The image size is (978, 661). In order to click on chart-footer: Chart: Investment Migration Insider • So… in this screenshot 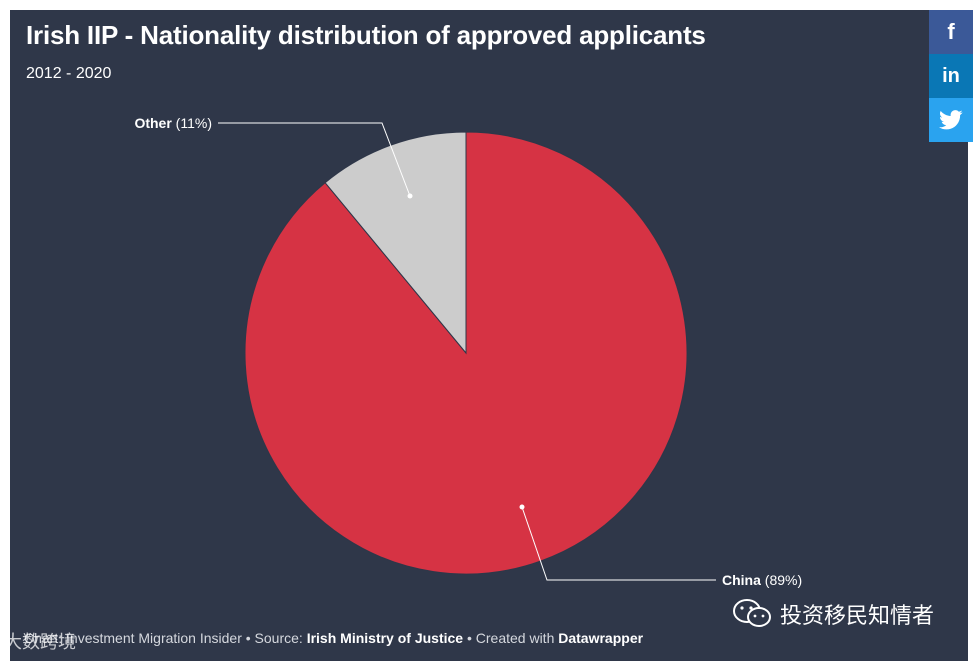, I will do `click(333, 638)`.